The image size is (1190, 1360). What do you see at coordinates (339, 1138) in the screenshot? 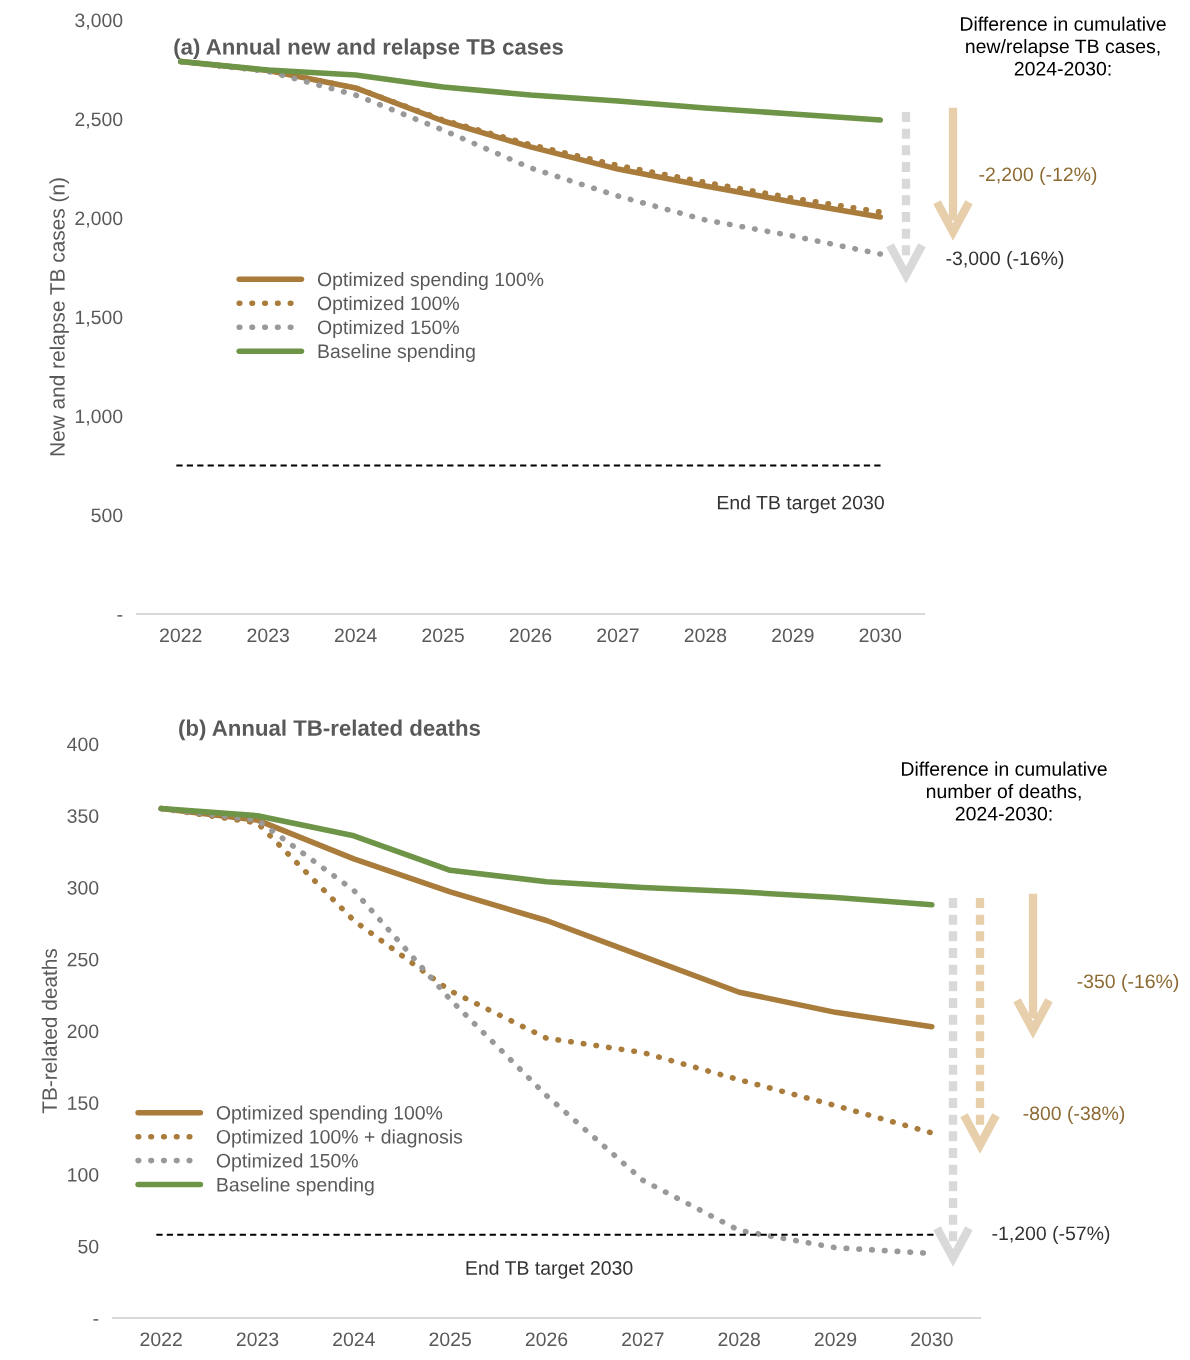
I see `legend-label: Optimized 100% + diagnosis` at bounding box center [339, 1138].